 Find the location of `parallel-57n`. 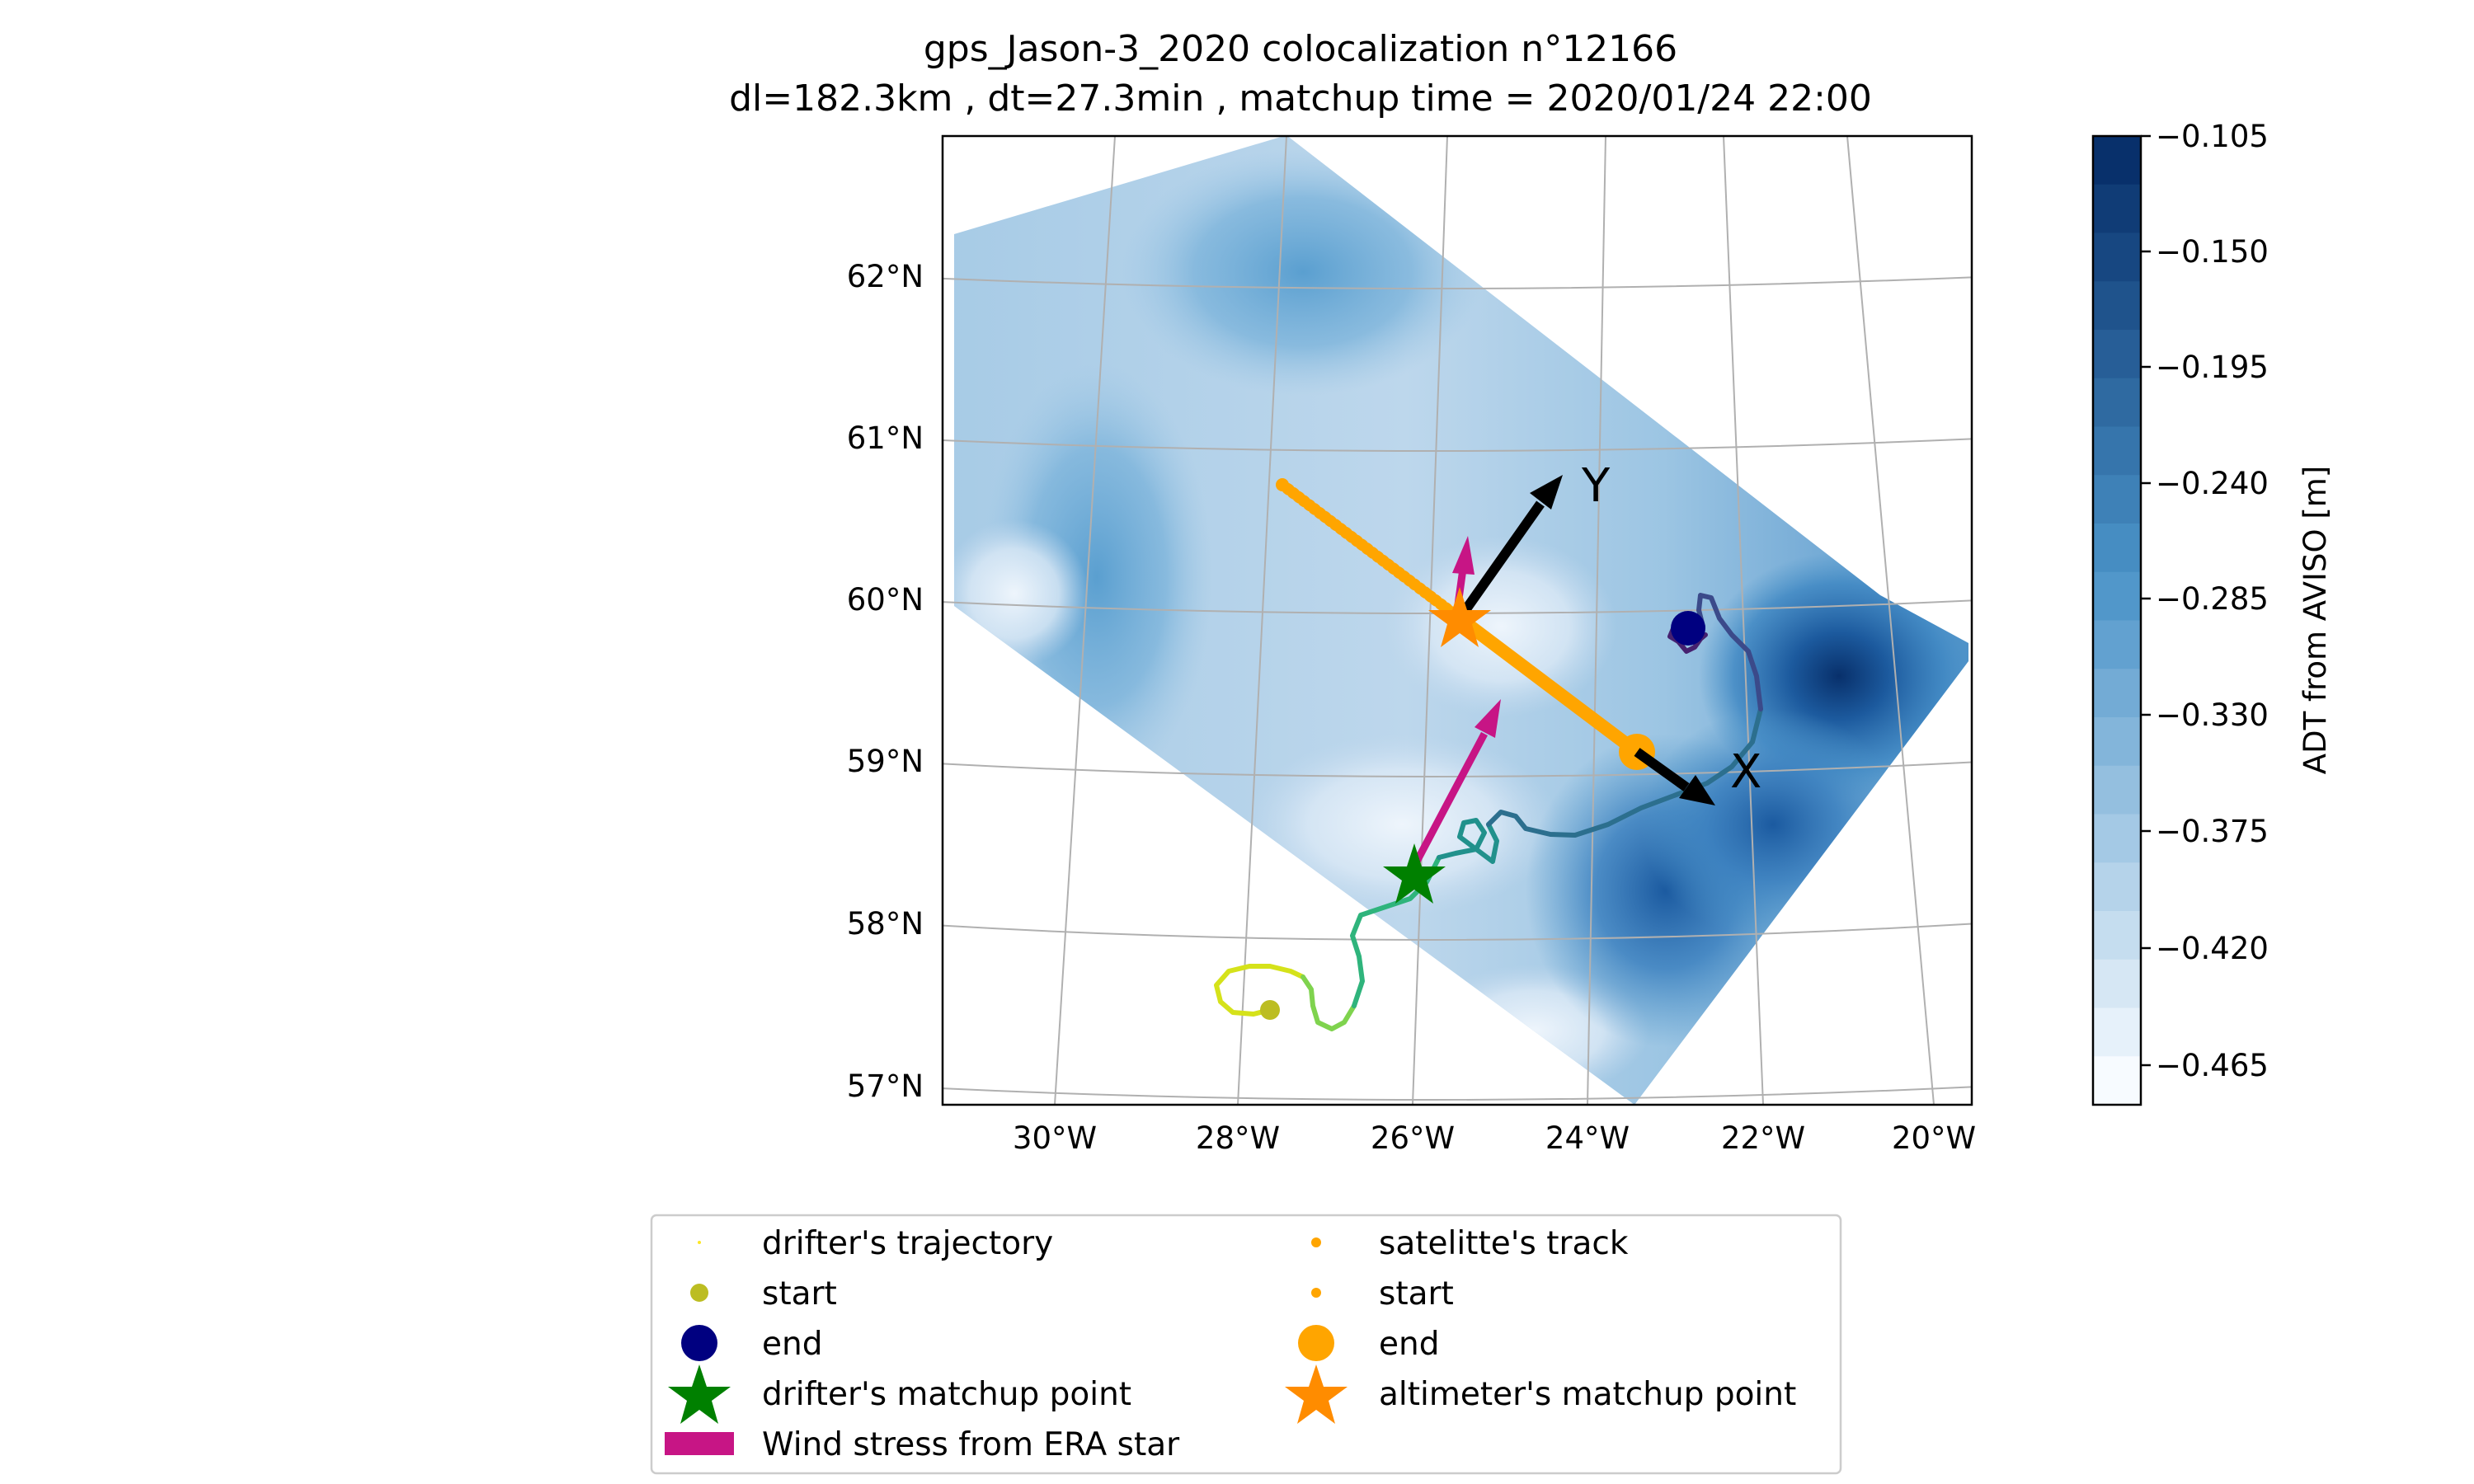

parallel-57n is located at coordinates (1457, 1093).